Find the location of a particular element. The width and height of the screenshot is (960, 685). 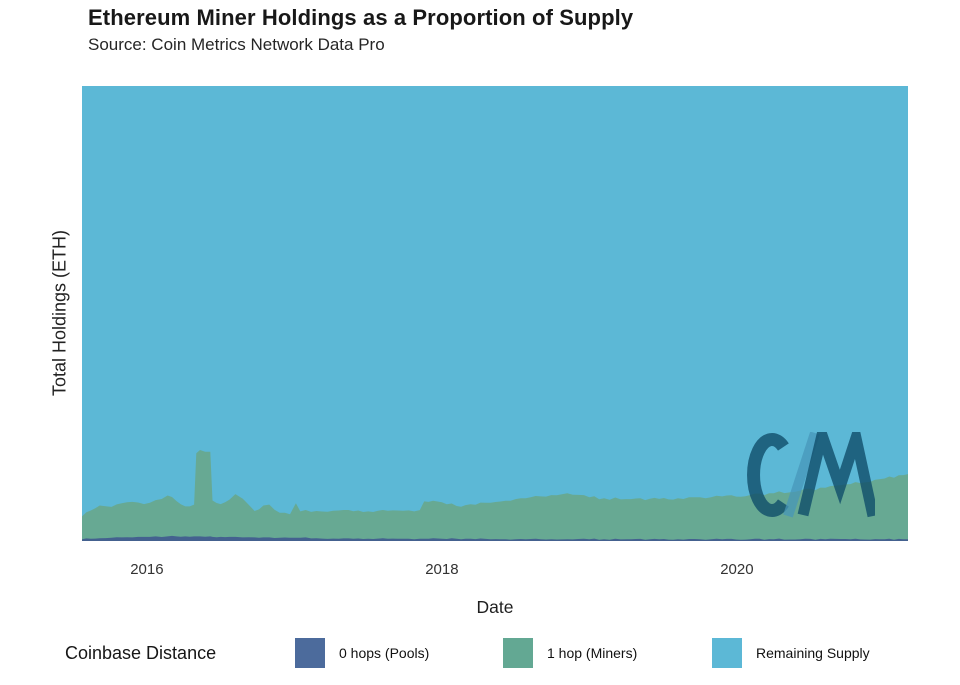

legend-title: Coinbase Distance is located at coordinates (141, 653).